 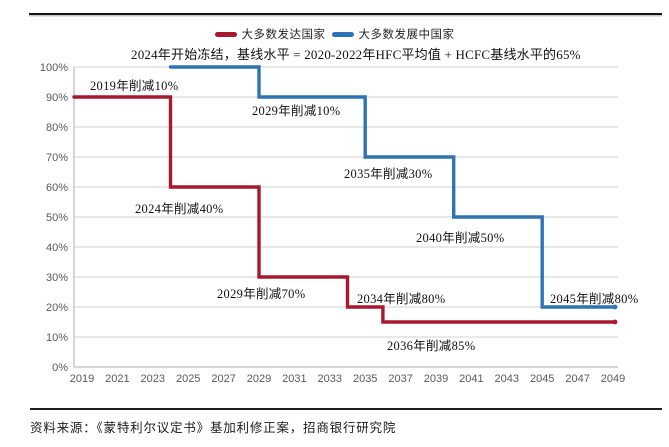 What do you see at coordinates (542, 379) in the screenshot?
I see `x-tick-label: 2045` at bounding box center [542, 379].